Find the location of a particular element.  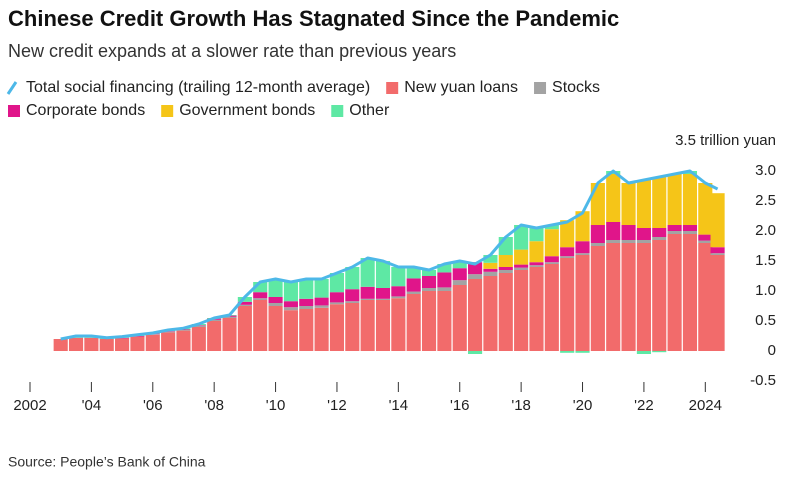

legend-label: Stocks is located at coordinates (576, 87).